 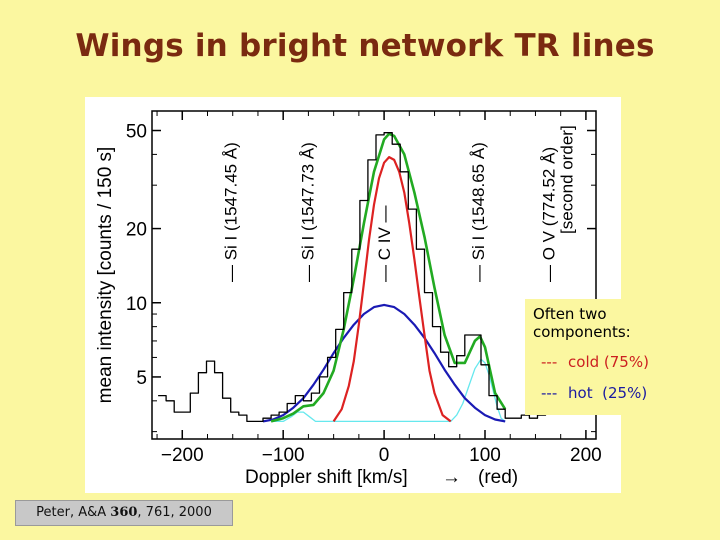 I want to click on y-tick-label: 10, so click(x=136, y=304).